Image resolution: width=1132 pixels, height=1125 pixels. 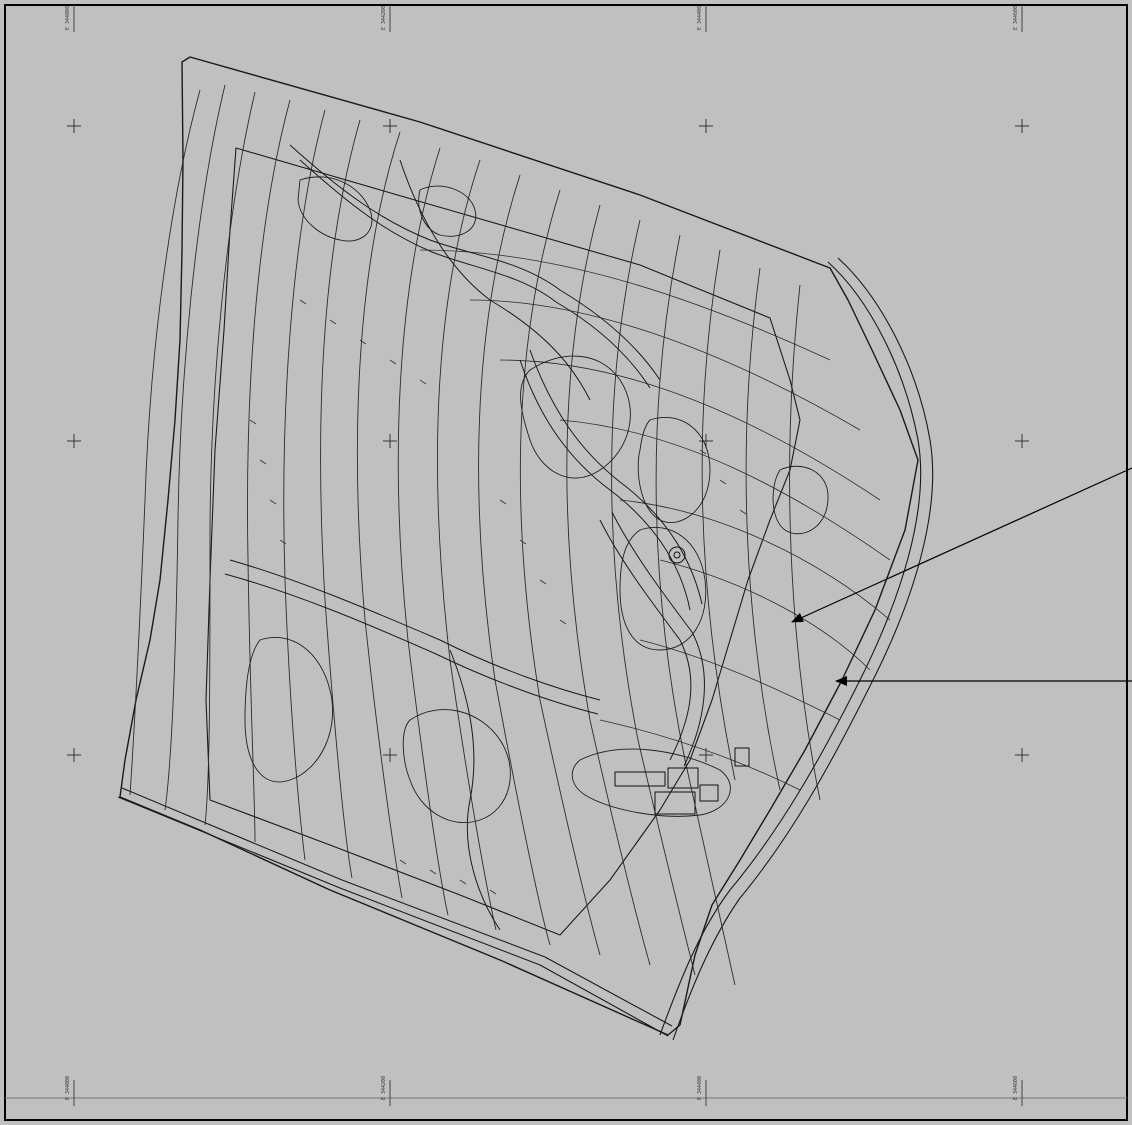 What do you see at coordinates (961, 545) in the screenshot?
I see `annotation-arrow-upper` at bounding box center [961, 545].